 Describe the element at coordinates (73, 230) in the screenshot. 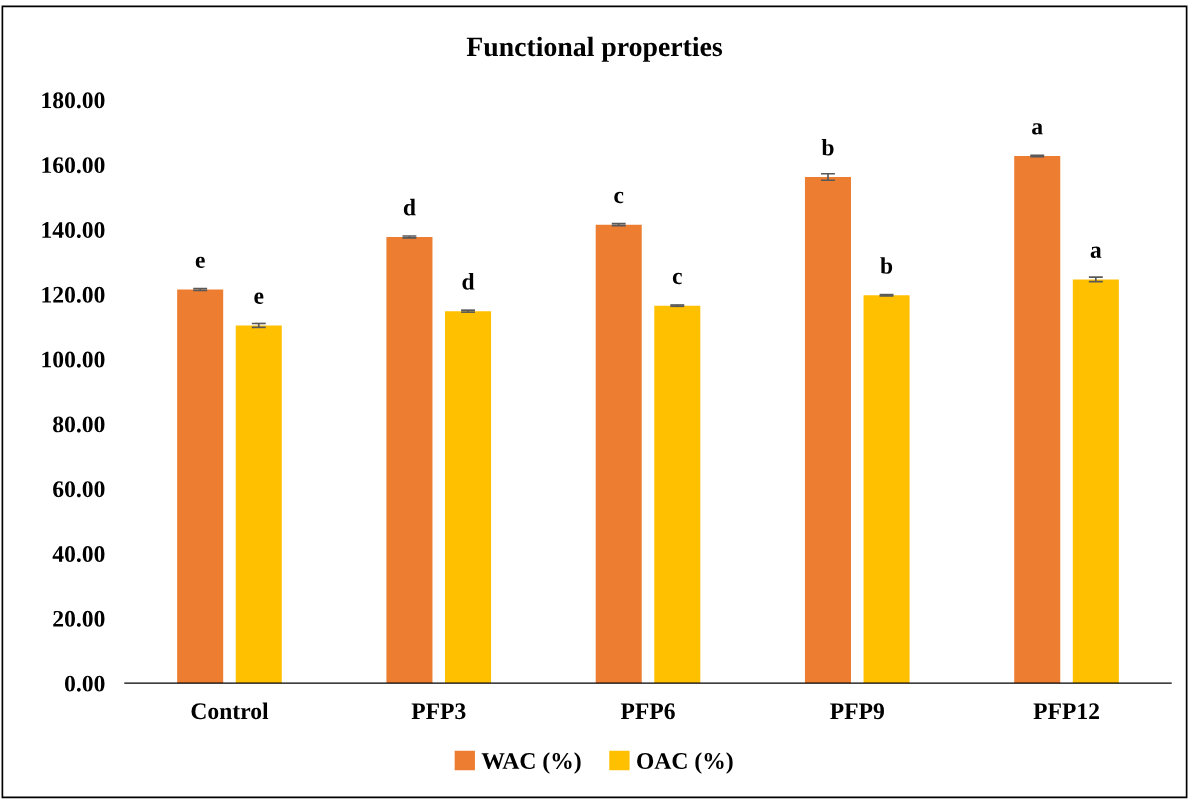

I see `y-tick-label: 140.00` at that location.